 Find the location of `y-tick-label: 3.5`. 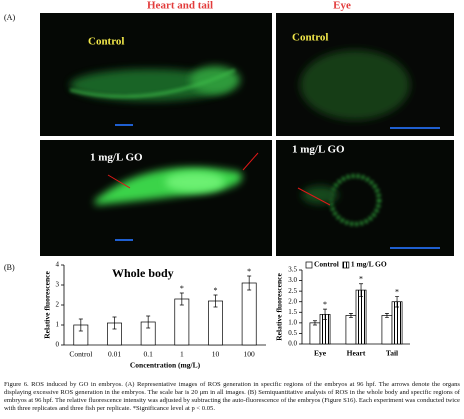

y-tick-label: 3.5 is located at coordinates (292, 270).